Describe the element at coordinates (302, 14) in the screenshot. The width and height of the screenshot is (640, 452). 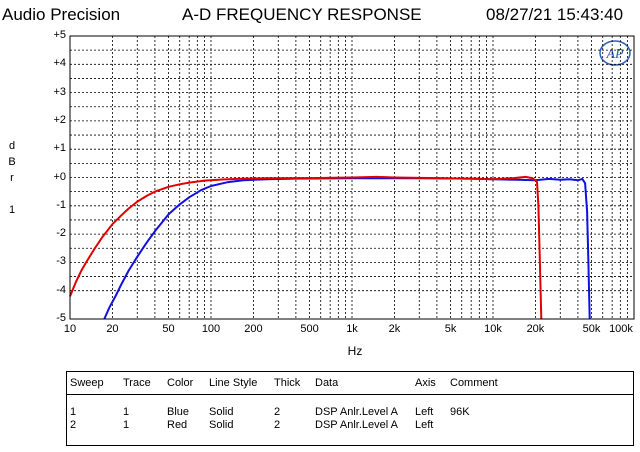
I see `chart-title: A-D FREQUENCY RESPONSE` at that location.